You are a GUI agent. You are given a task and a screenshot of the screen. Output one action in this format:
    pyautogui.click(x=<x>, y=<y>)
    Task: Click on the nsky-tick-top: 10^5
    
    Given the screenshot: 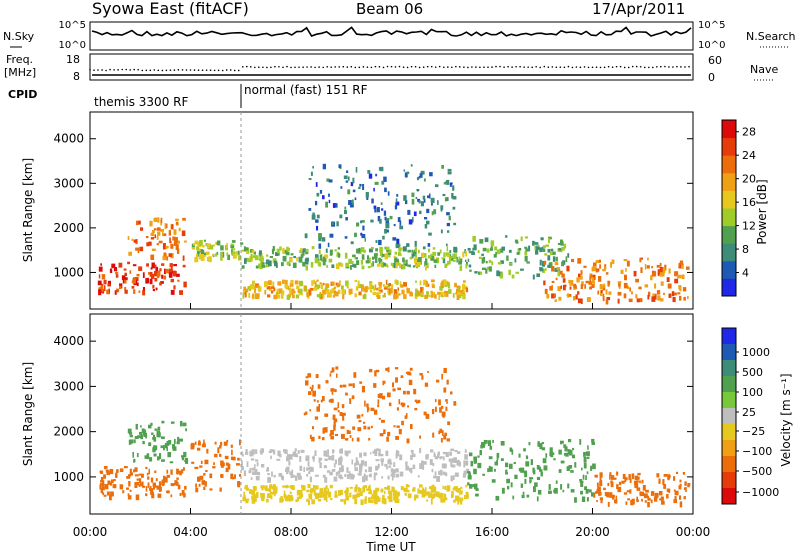 What is the action you would take?
    pyautogui.click(x=72, y=25)
    